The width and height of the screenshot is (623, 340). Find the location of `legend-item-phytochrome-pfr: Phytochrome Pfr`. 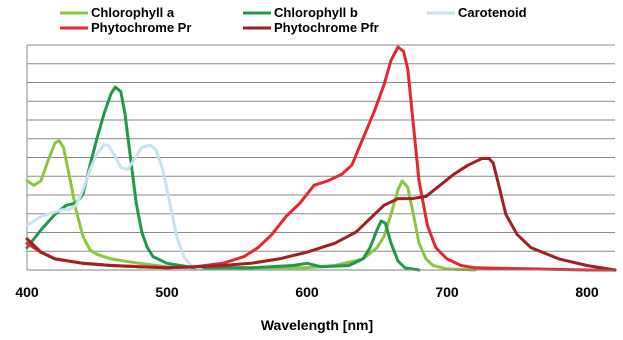

legend-item-phytochrome-pfr: Phytochrome Pfr is located at coordinates (311, 27).